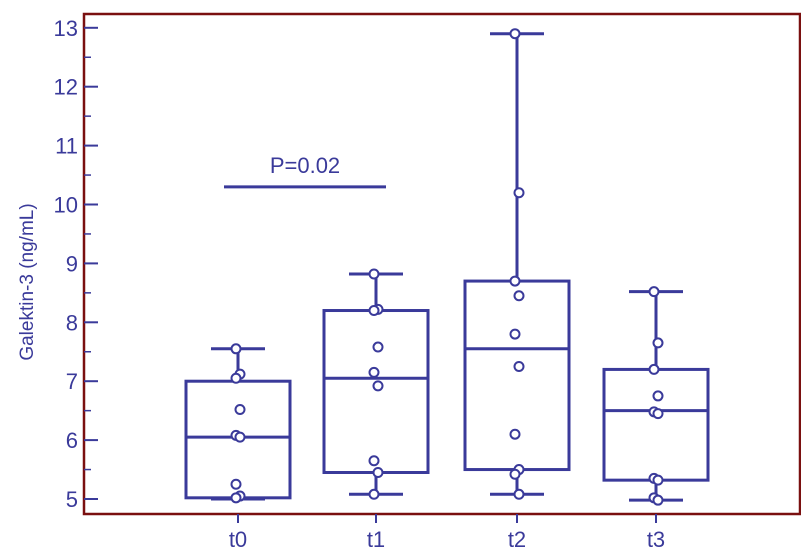 The height and width of the screenshot is (552, 801). Describe the element at coordinates (66, 28) in the screenshot. I see `y-tick-label: 13` at that location.